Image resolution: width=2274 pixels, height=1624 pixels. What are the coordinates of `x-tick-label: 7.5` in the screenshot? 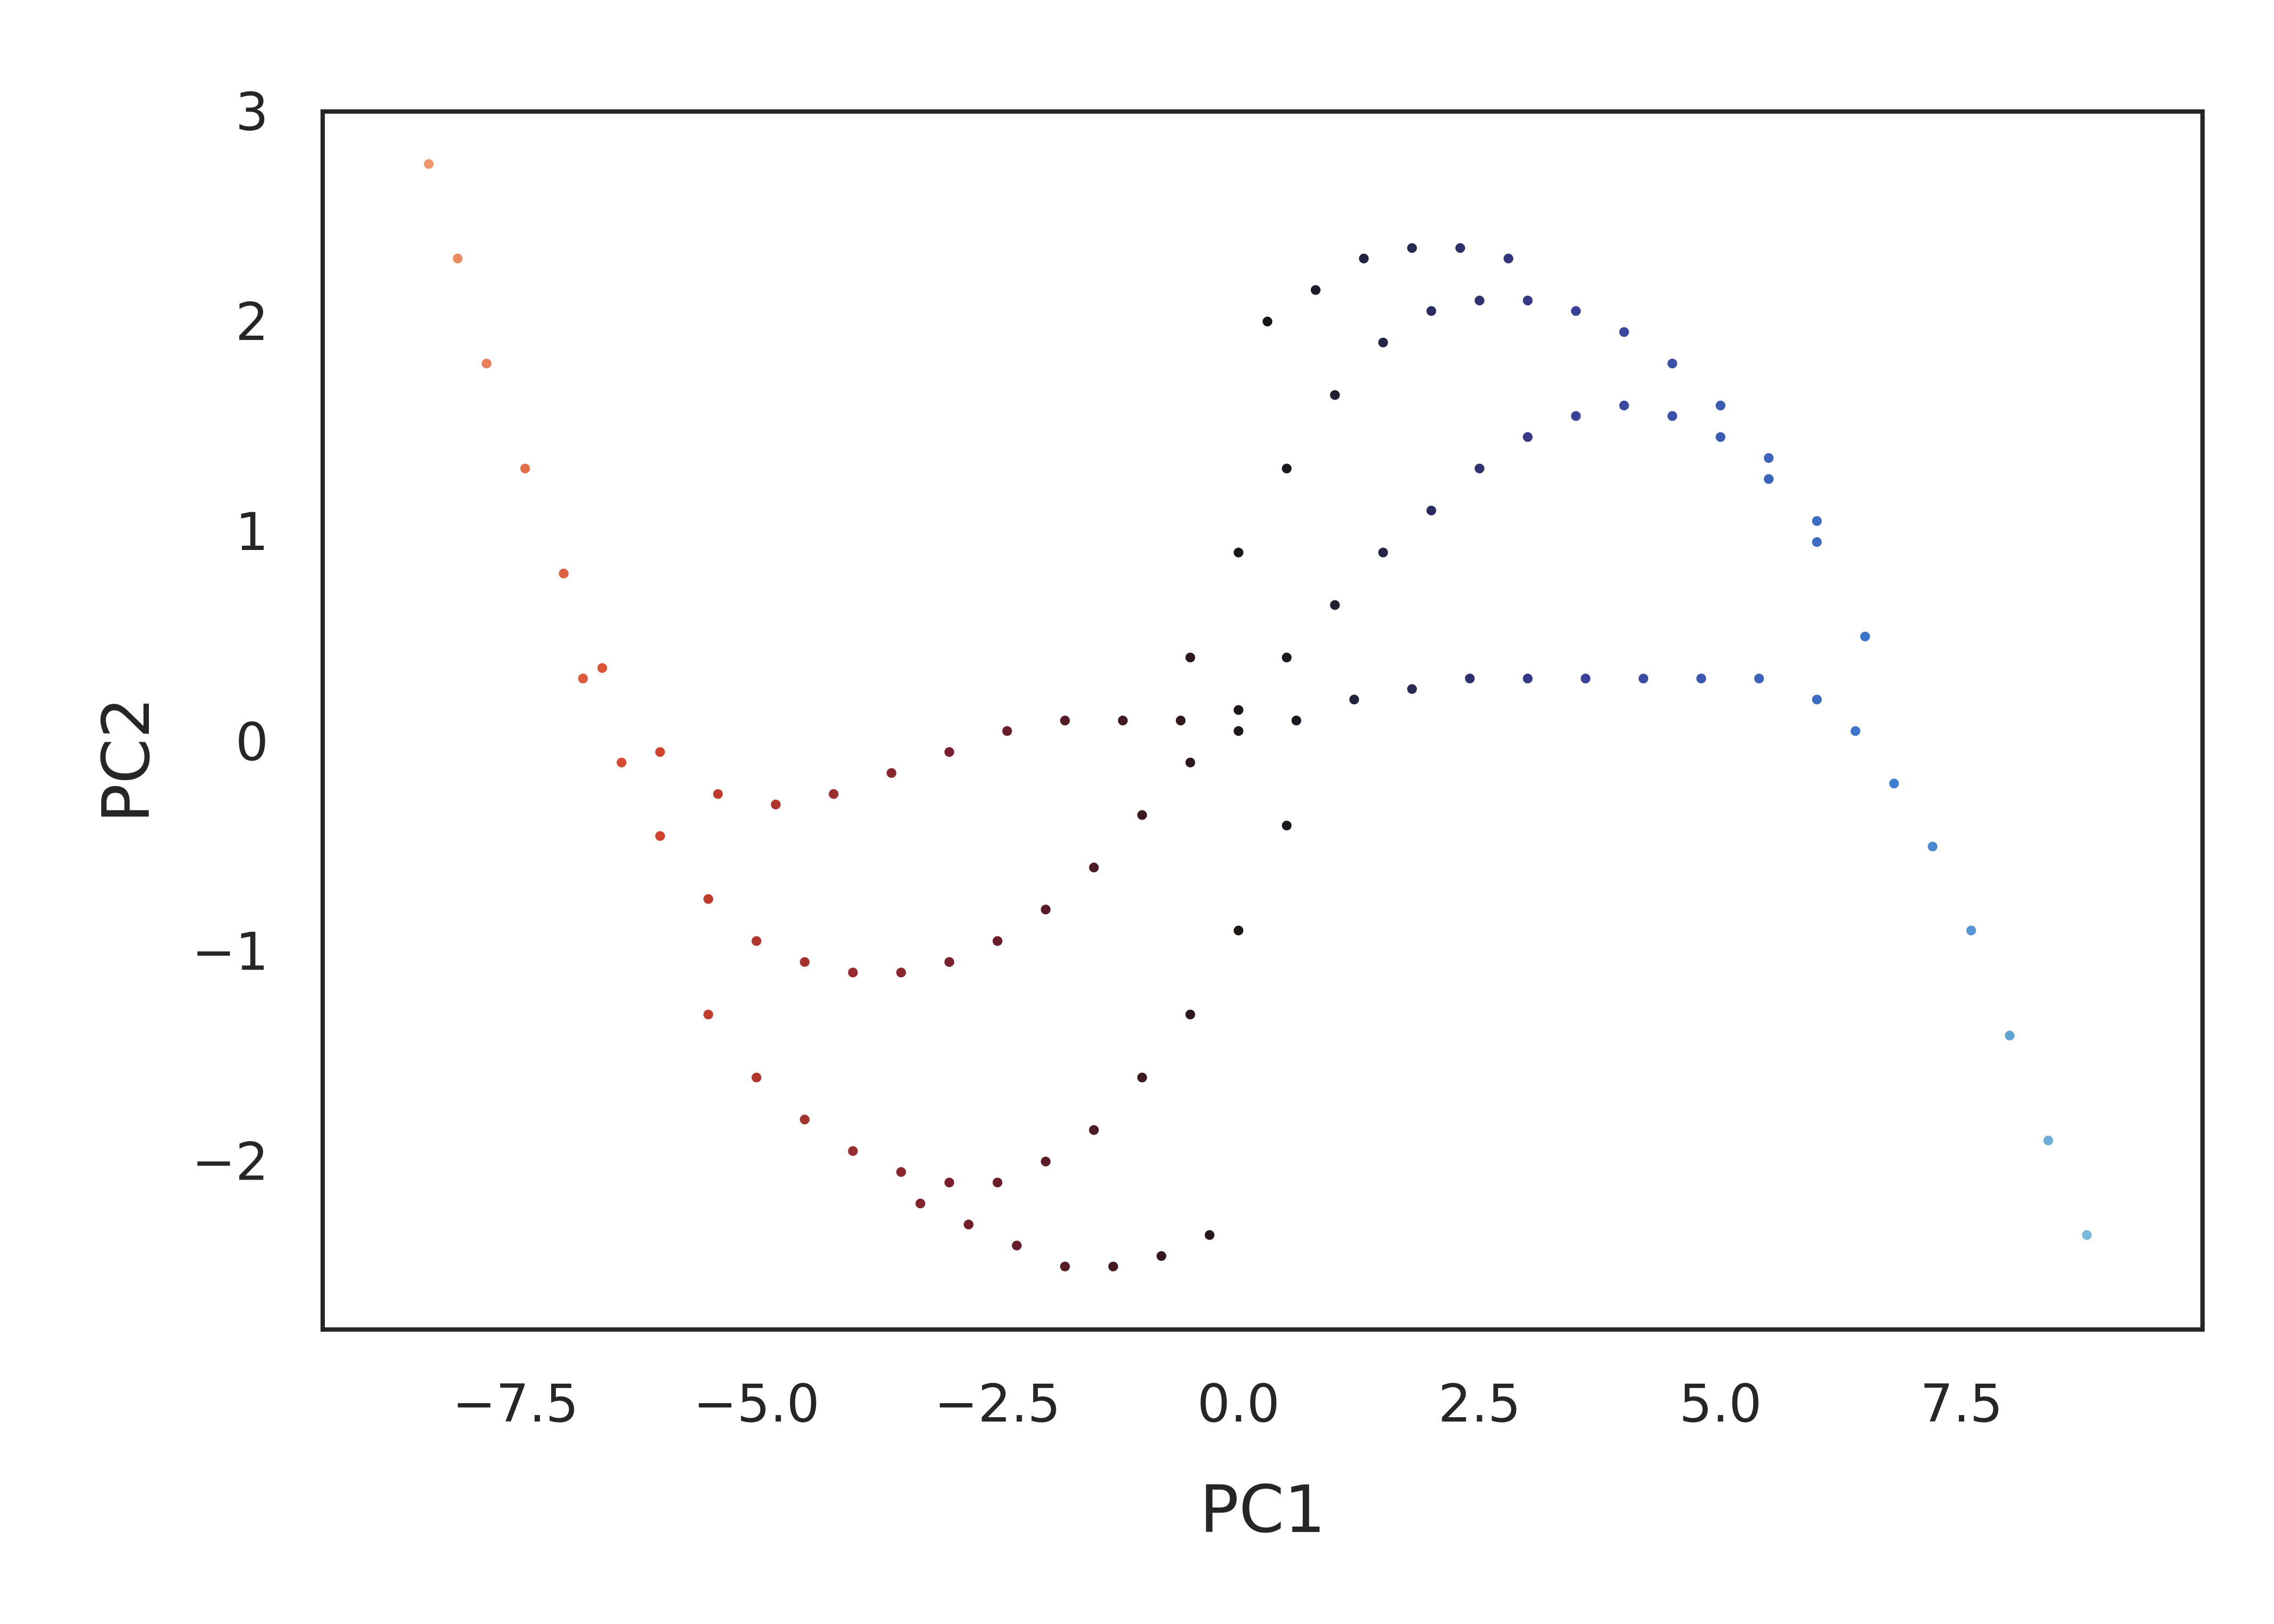 It's located at (1962, 1404).